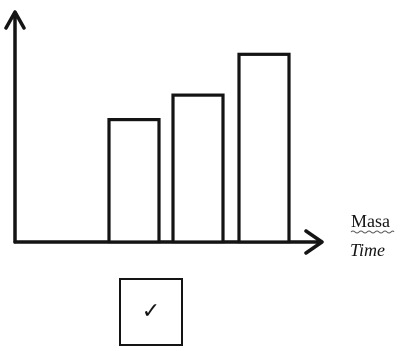 The width and height of the screenshot is (405, 351). Describe the element at coordinates (15, 20) in the screenshot. I see `y-axis-arrowhead` at that location.